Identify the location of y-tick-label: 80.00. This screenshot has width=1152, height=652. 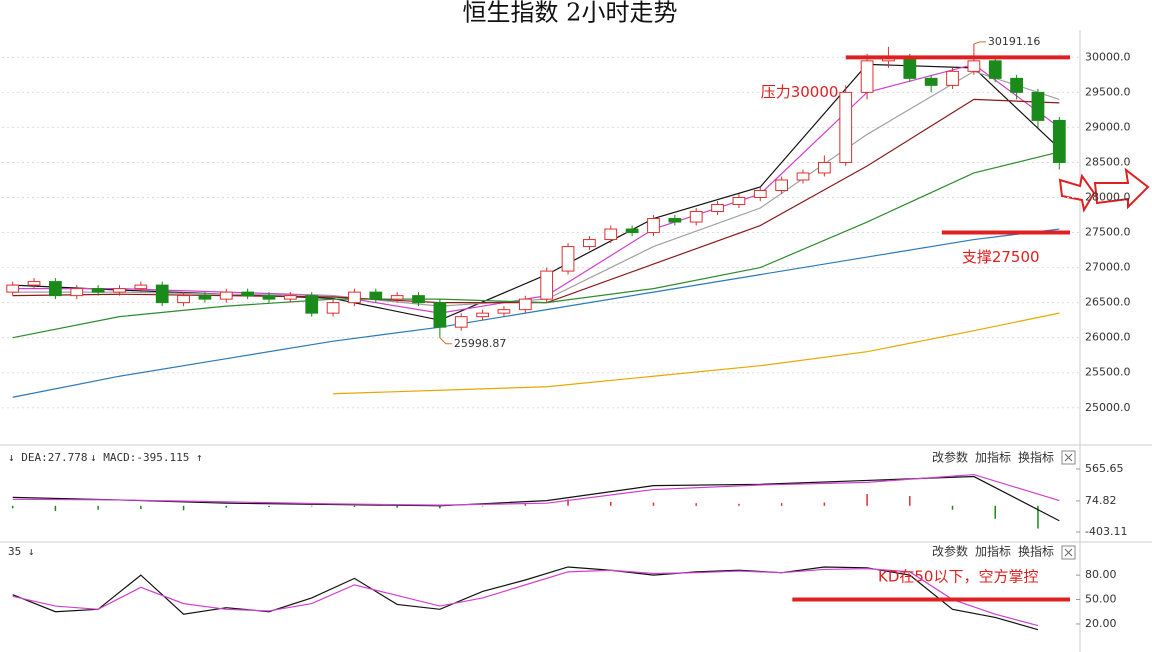
(1101, 574).